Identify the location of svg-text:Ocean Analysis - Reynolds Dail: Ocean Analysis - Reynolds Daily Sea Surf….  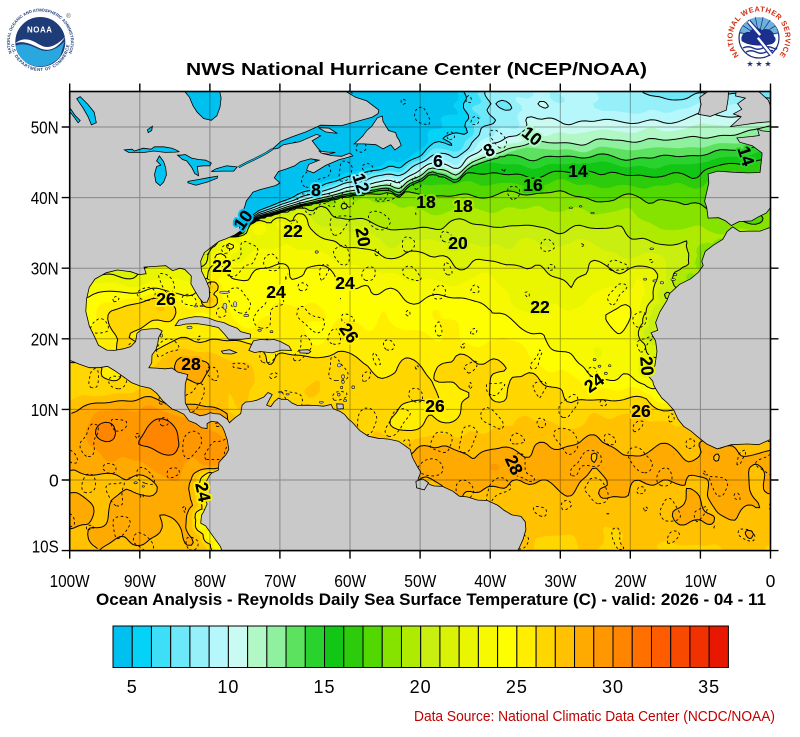
(431, 599).